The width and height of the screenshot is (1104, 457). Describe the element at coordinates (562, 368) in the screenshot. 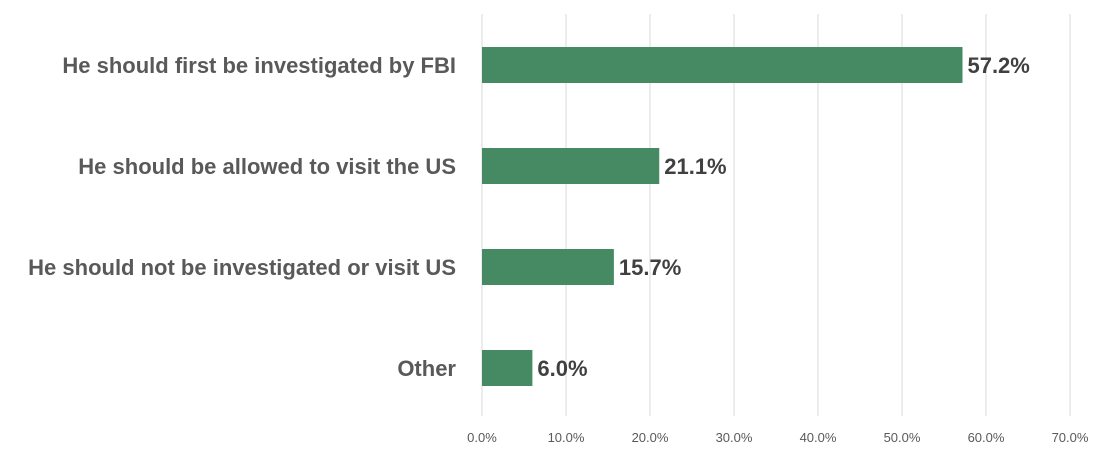

I see `value-label-3: 6.0%` at that location.